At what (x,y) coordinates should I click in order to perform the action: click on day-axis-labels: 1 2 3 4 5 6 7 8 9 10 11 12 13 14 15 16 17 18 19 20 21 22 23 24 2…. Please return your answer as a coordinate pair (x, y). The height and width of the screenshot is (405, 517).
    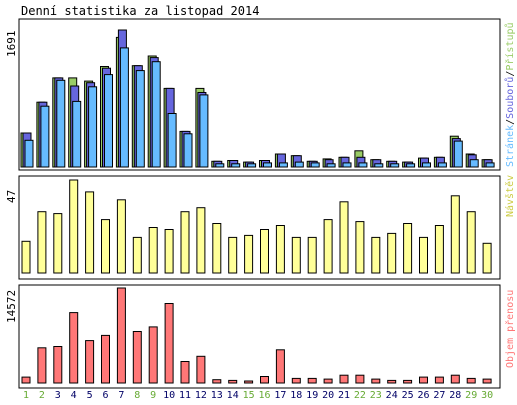
    Looking at the image, I should click on (258, 395).